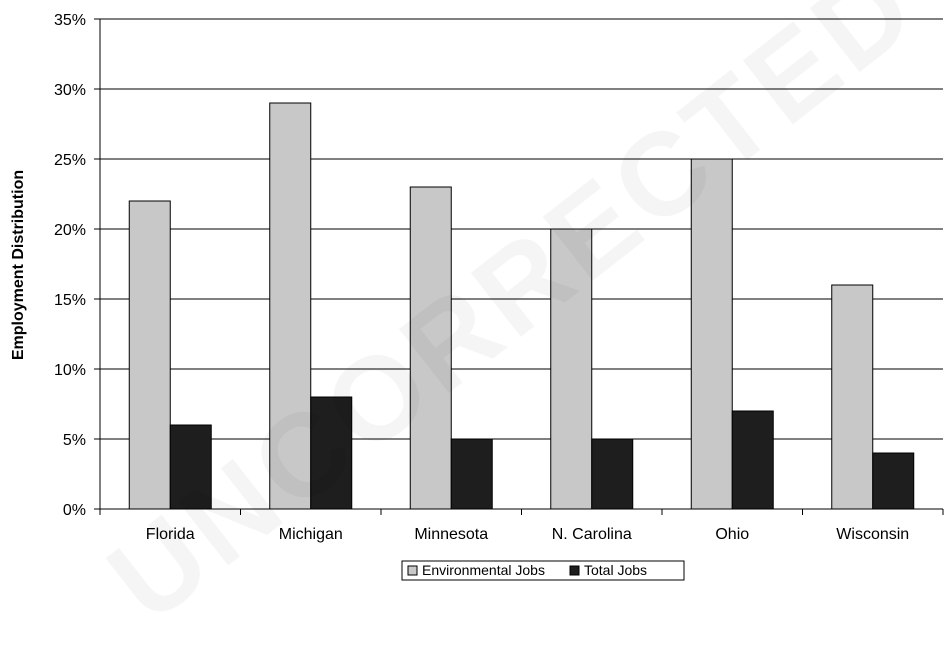 The image size is (945, 649). I want to click on bar-total-wisconsin, so click(893, 481).